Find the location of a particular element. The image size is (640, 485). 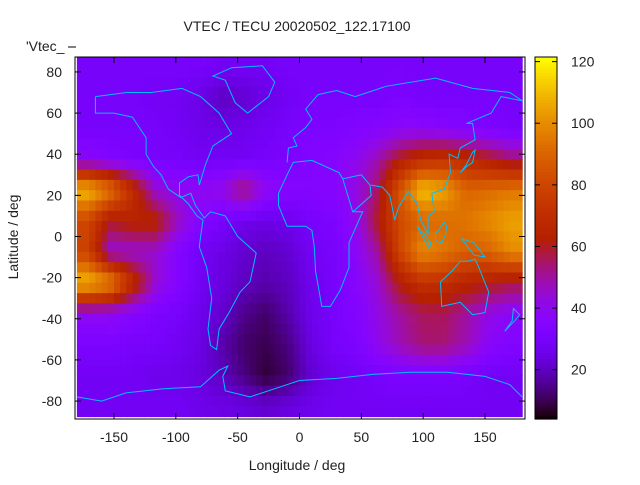

y-tick-label: -20 is located at coordinates (52, 278).